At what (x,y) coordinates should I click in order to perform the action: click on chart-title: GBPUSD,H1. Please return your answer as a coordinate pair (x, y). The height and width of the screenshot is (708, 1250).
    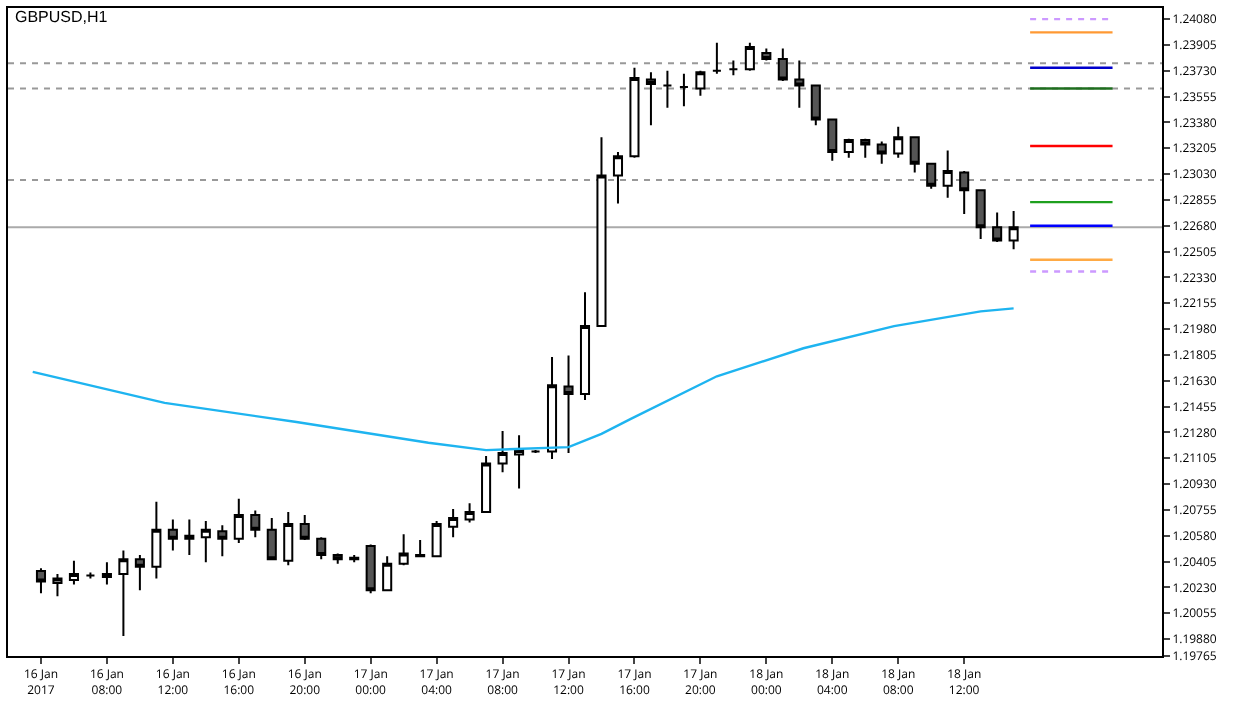
    Looking at the image, I should click on (62, 16).